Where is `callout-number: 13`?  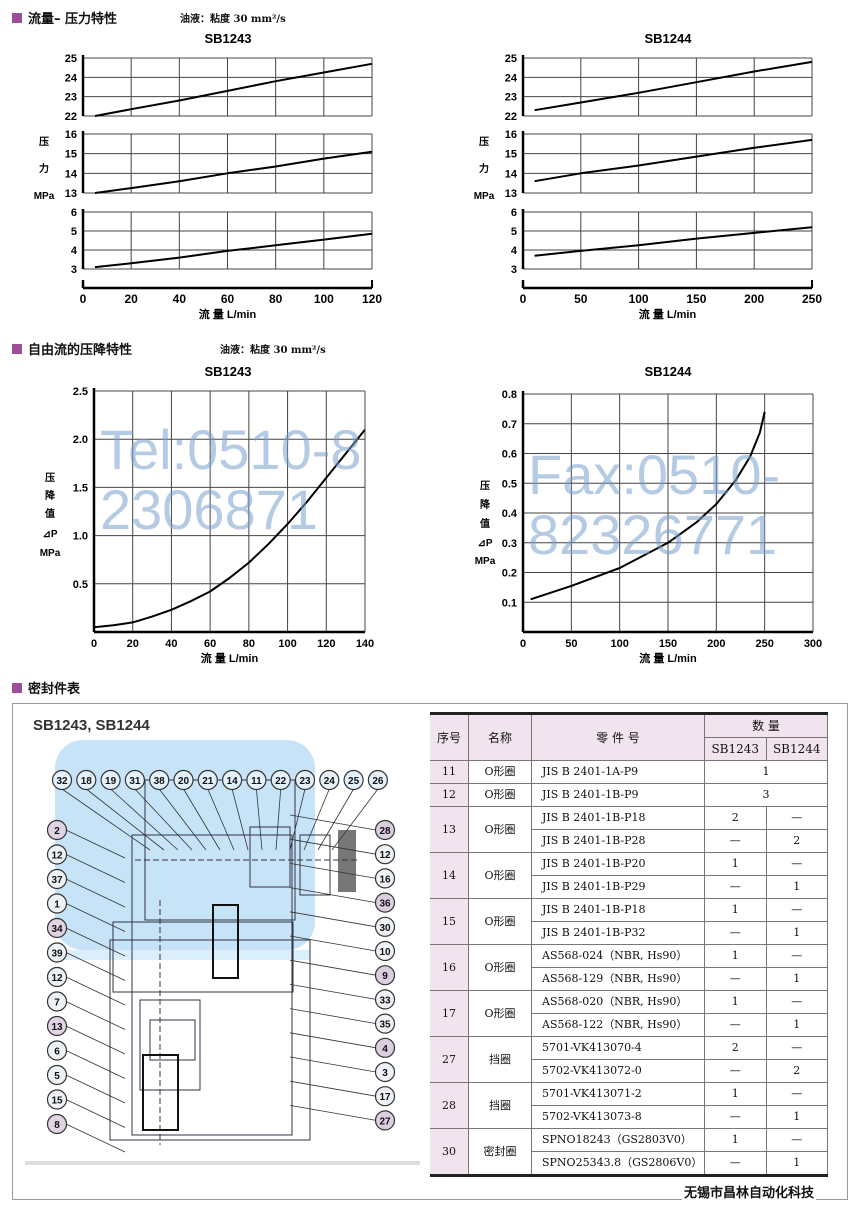
callout-number: 13 is located at coordinates (57, 1027).